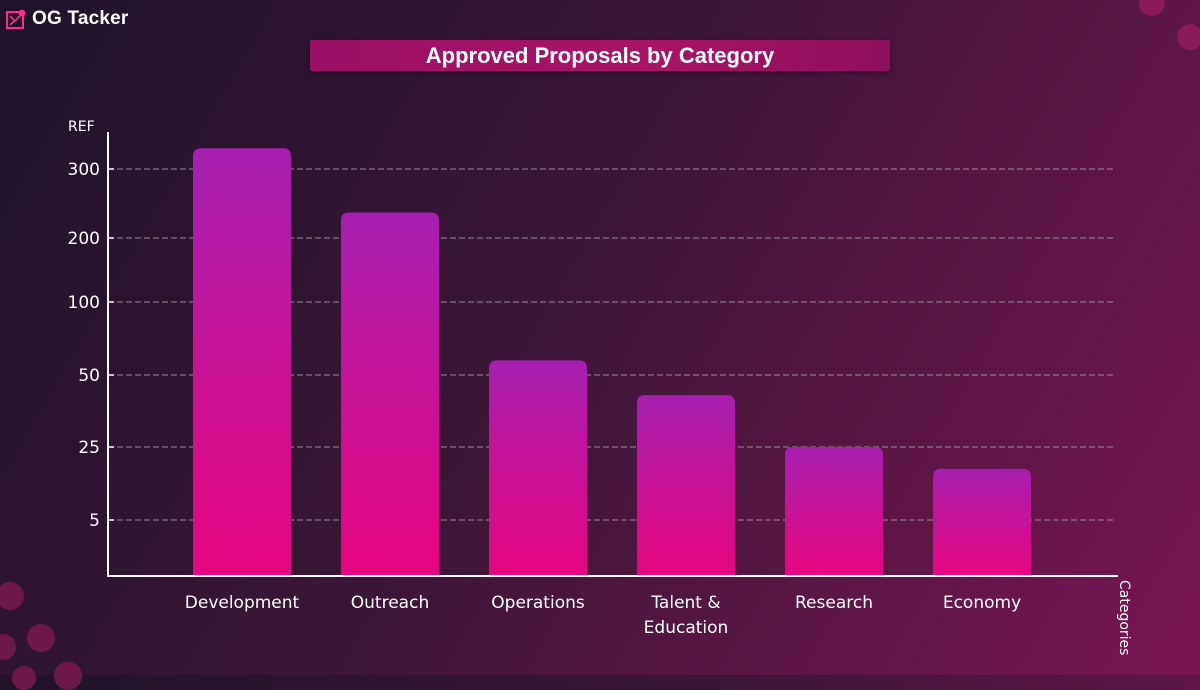 The width and height of the screenshot is (1200, 690). I want to click on x-category-label: Research, so click(834, 603).